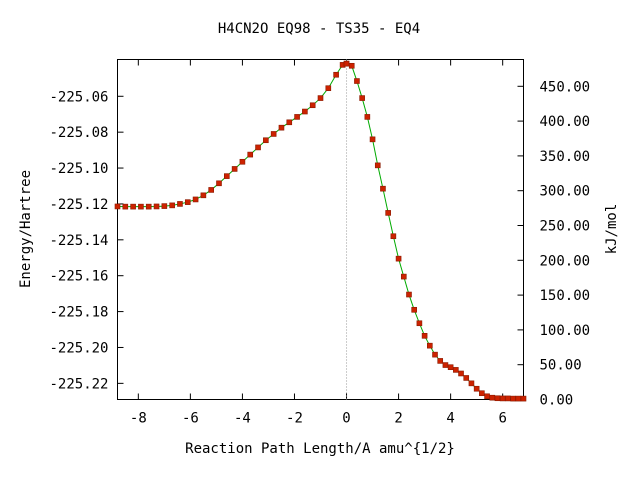  What do you see at coordinates (190, 419) in the screenshot?
I see `x-tick-label: -6` at bounding box center [190, 419].